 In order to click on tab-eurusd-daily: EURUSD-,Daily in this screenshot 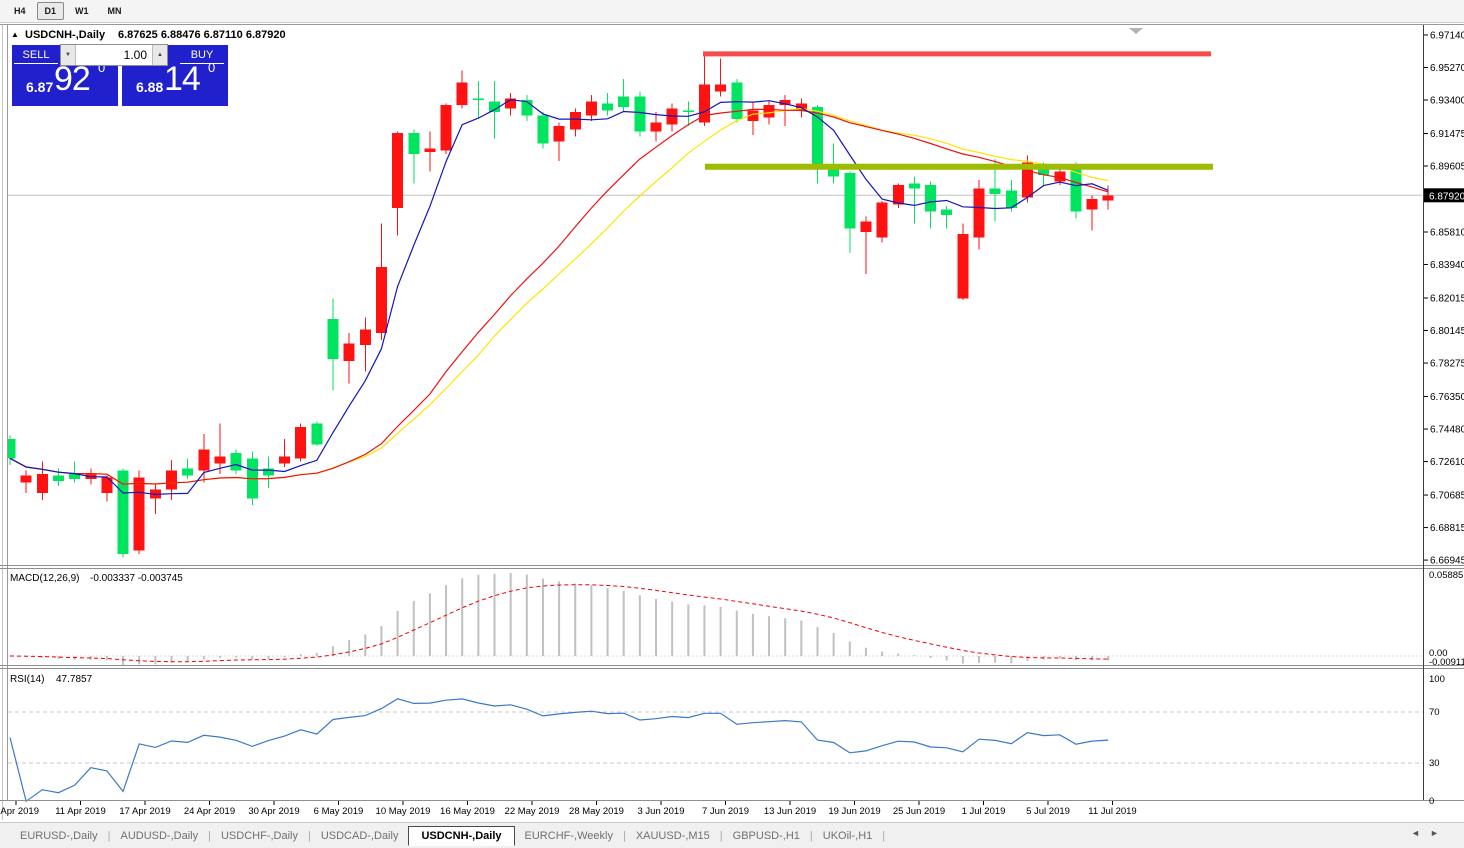, I will do `click(59, 835)`.